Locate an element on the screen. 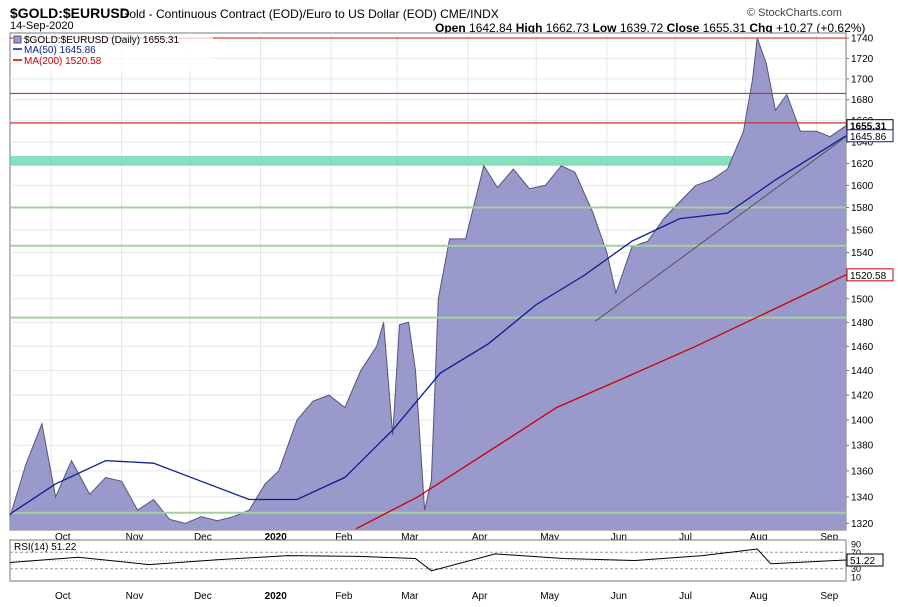  y-tick-label-1740: 1740 is located at coordinates (862, 39).